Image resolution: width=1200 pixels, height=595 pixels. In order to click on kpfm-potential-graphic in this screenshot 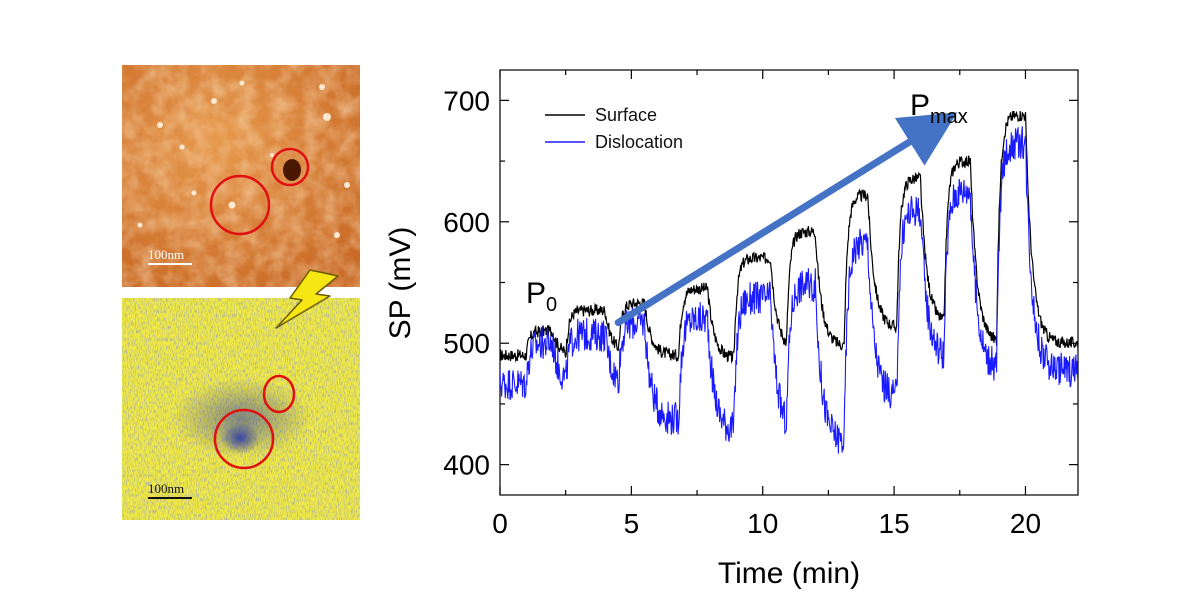, I will do `click(241, 409)`.